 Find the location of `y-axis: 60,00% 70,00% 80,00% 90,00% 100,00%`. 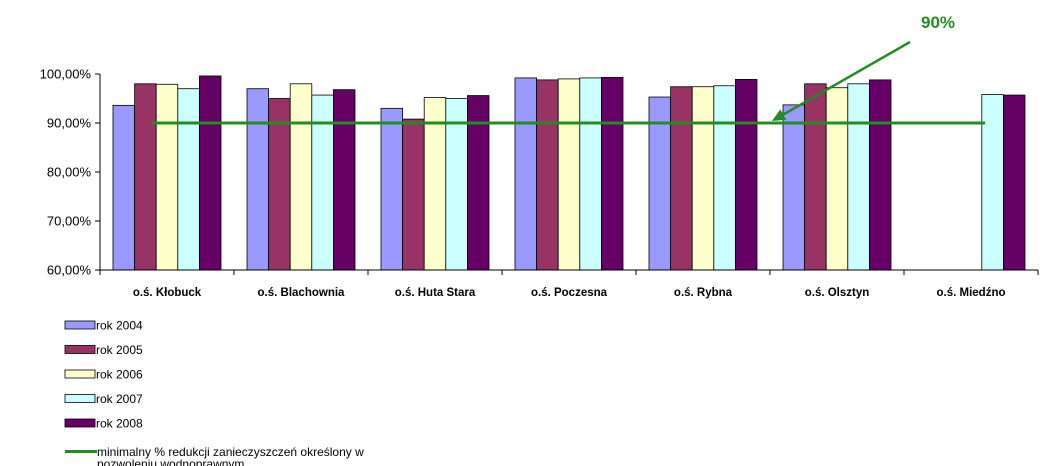

y-axis: 60,00% 70,00% 80,00% 90,00% 100,00% is located at coordinates (70, 172).